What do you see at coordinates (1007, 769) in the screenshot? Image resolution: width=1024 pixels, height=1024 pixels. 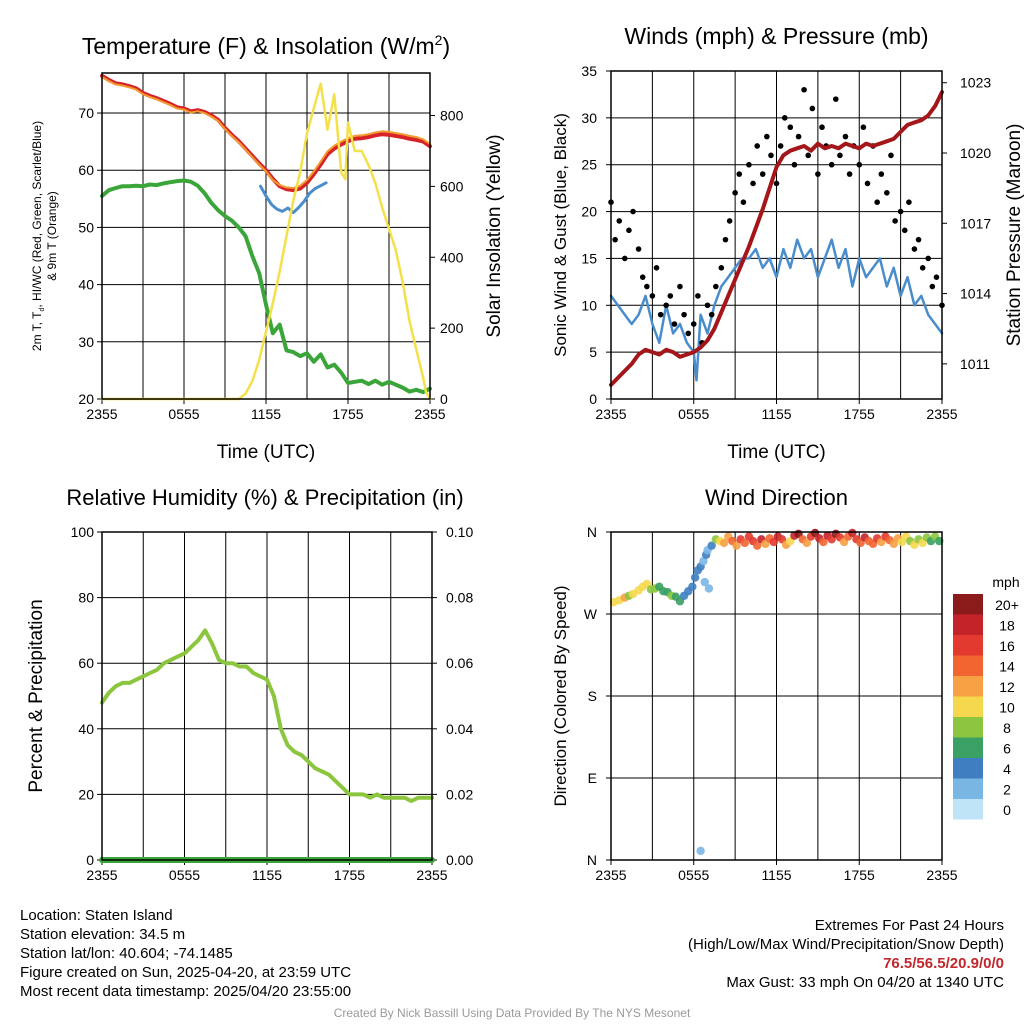 I see `legend-label: 4` at bounding box center [1007, 769].